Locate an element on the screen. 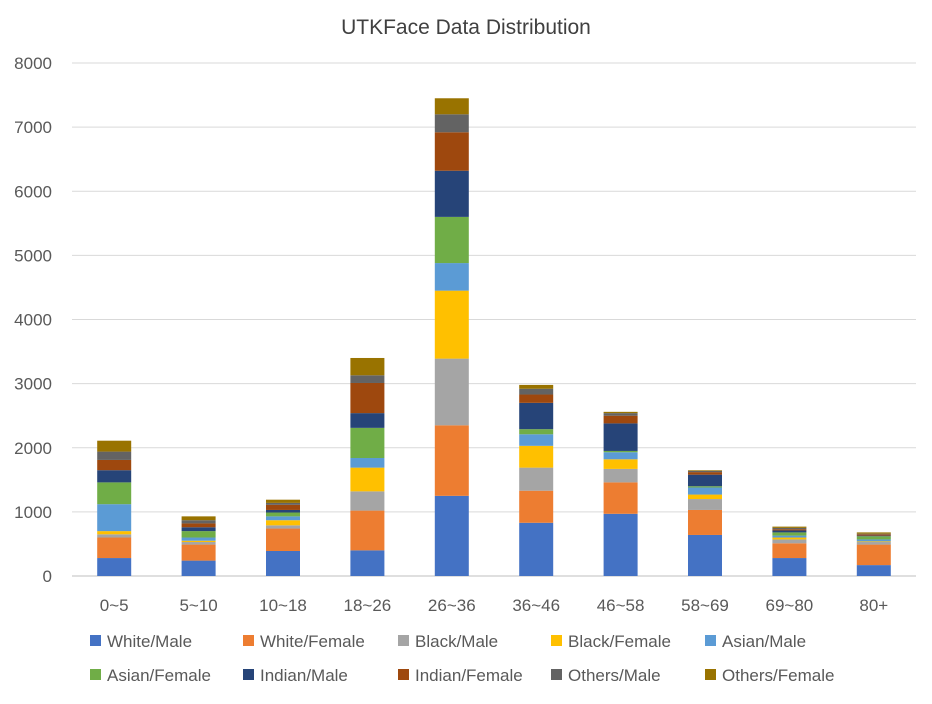 This screenshot has height=704, width=932. x-tick-label: 26~36 is located at coordinates (452, 605).